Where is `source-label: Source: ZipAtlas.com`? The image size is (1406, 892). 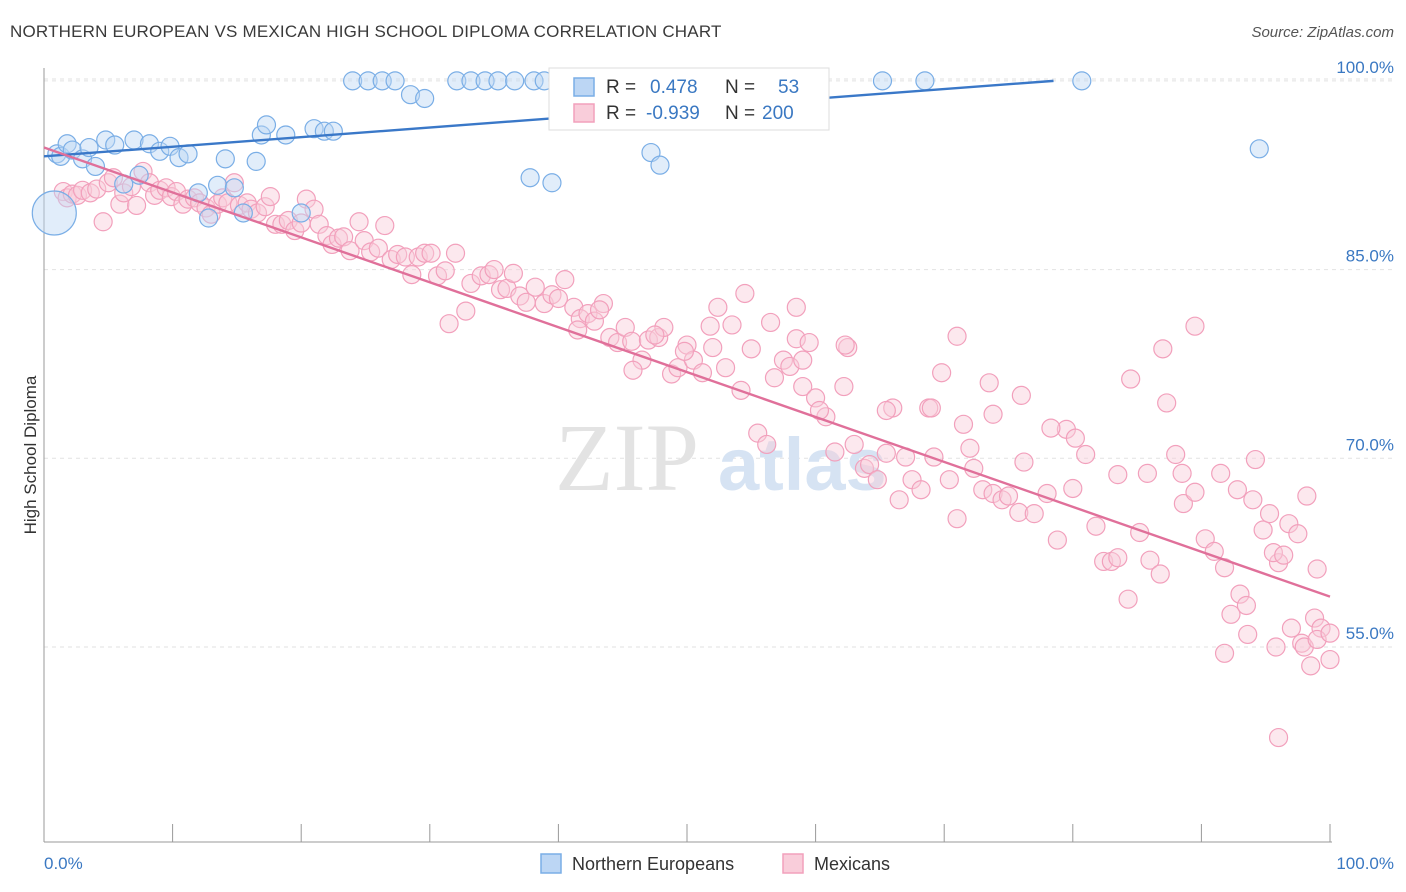 source-label: Source: ZipAtlas.com is located at coordinates (1322, 32).